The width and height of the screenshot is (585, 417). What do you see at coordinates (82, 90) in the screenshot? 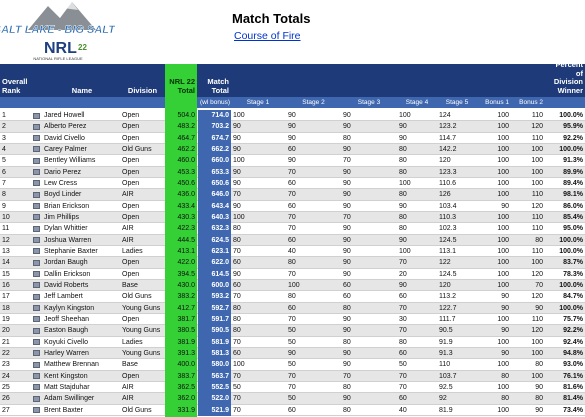
I see `column-header: Name` at bounding box center [82, 90].